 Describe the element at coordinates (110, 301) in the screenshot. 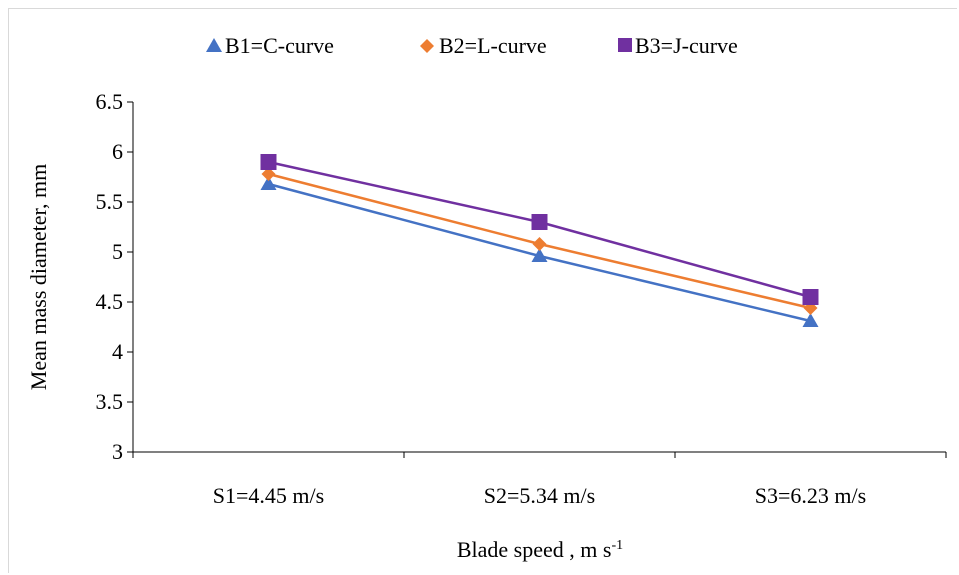

I see `y-tick-label: 4.5` at that location.